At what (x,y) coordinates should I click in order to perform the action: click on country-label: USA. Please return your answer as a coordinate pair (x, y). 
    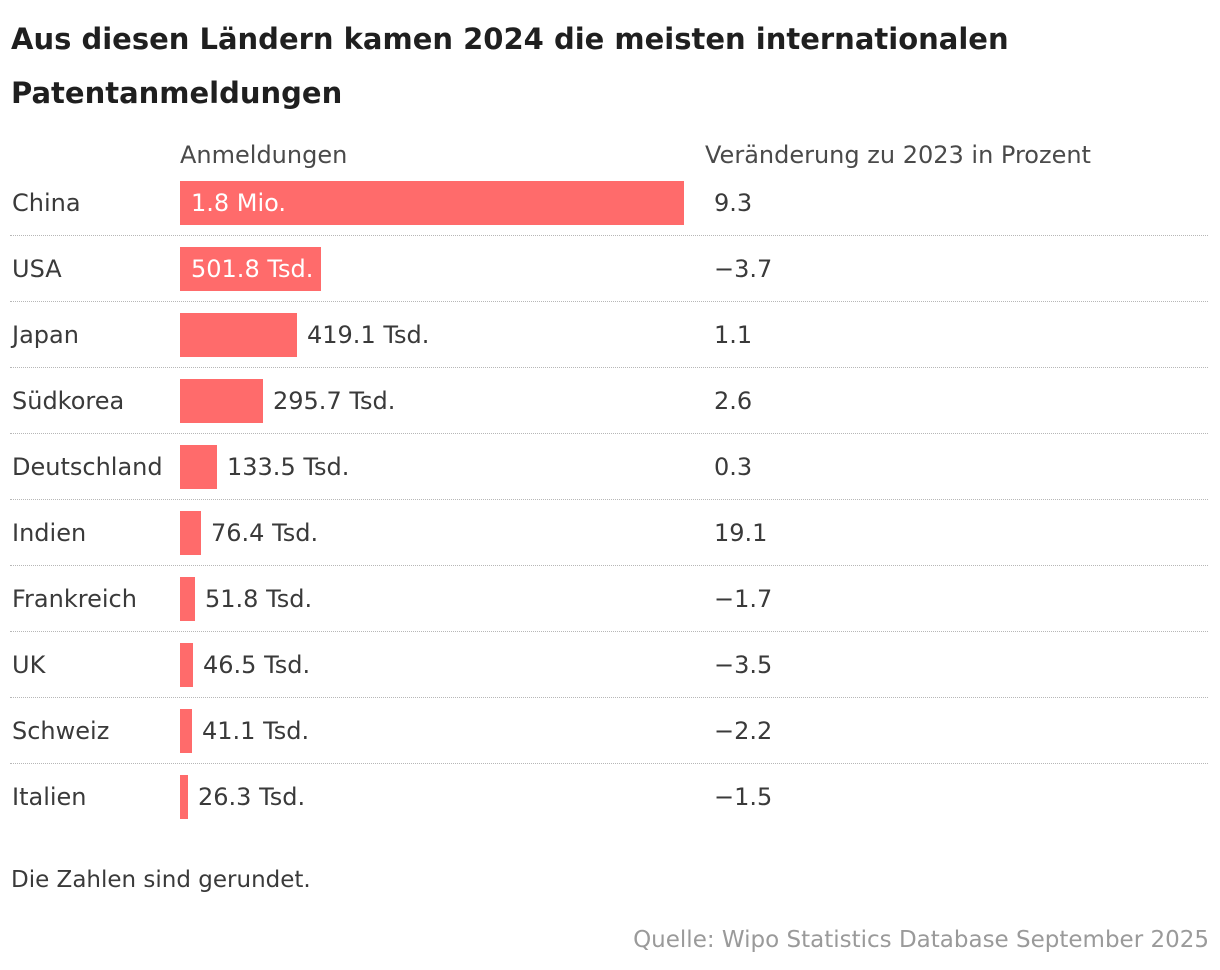
    Looking at the image, I should click on (37, 269).